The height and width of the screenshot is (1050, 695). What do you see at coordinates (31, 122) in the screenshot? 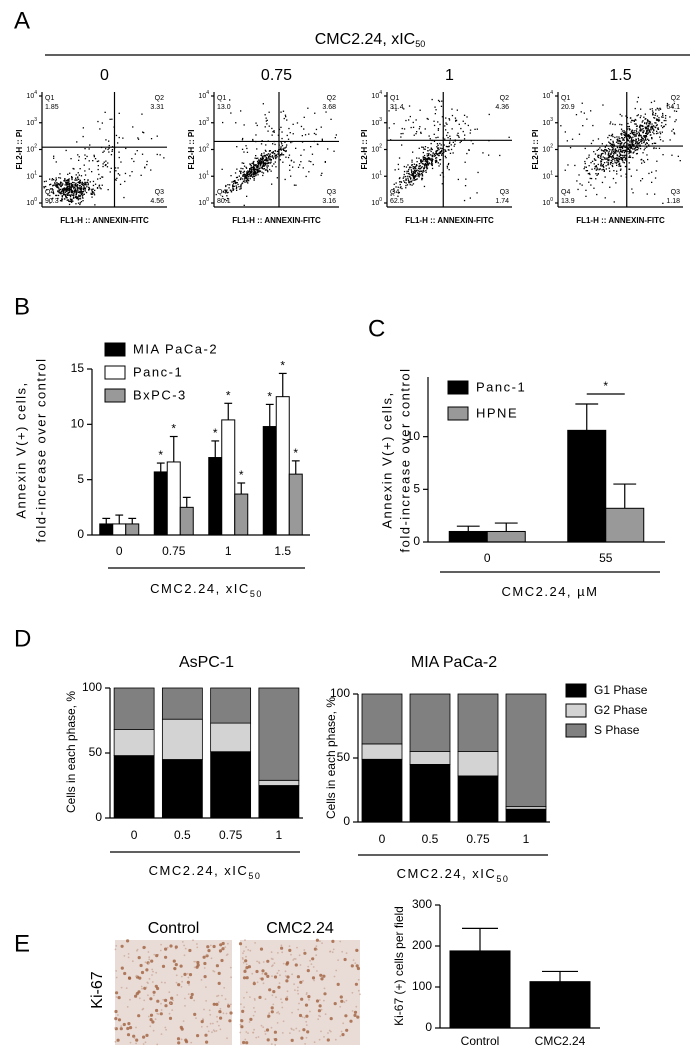
I see `y-tick-label: 10³` at bounding box center [31, 122].